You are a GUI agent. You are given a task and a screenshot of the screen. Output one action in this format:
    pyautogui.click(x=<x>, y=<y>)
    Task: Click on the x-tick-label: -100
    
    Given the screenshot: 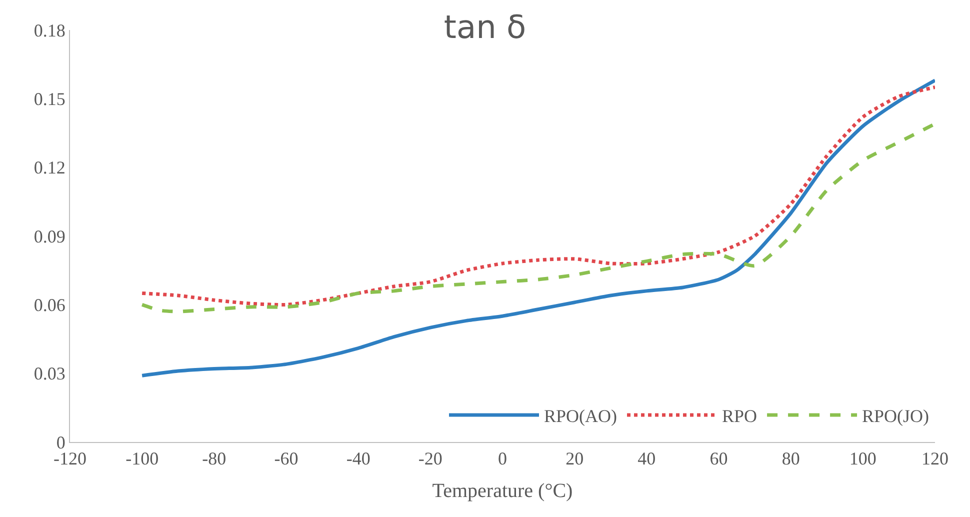 What is the action you would take?
    pyautogui.click(x=142, y=458)
    